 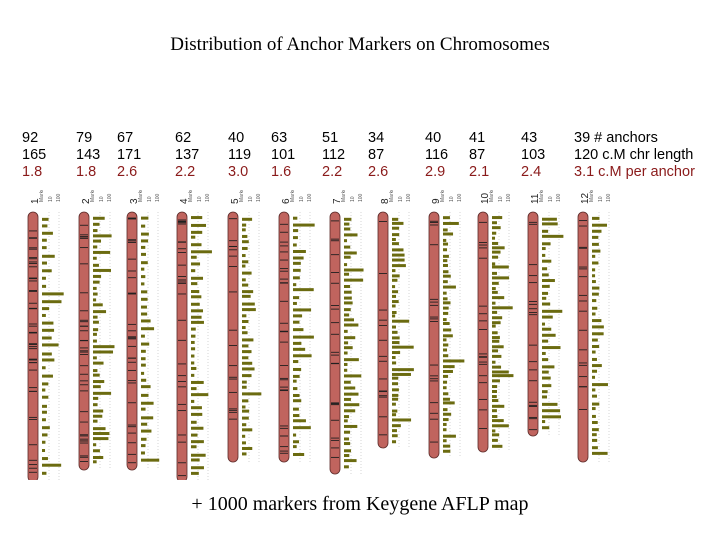 I want to click on chr-length: 171, so click(x=129, y=155).